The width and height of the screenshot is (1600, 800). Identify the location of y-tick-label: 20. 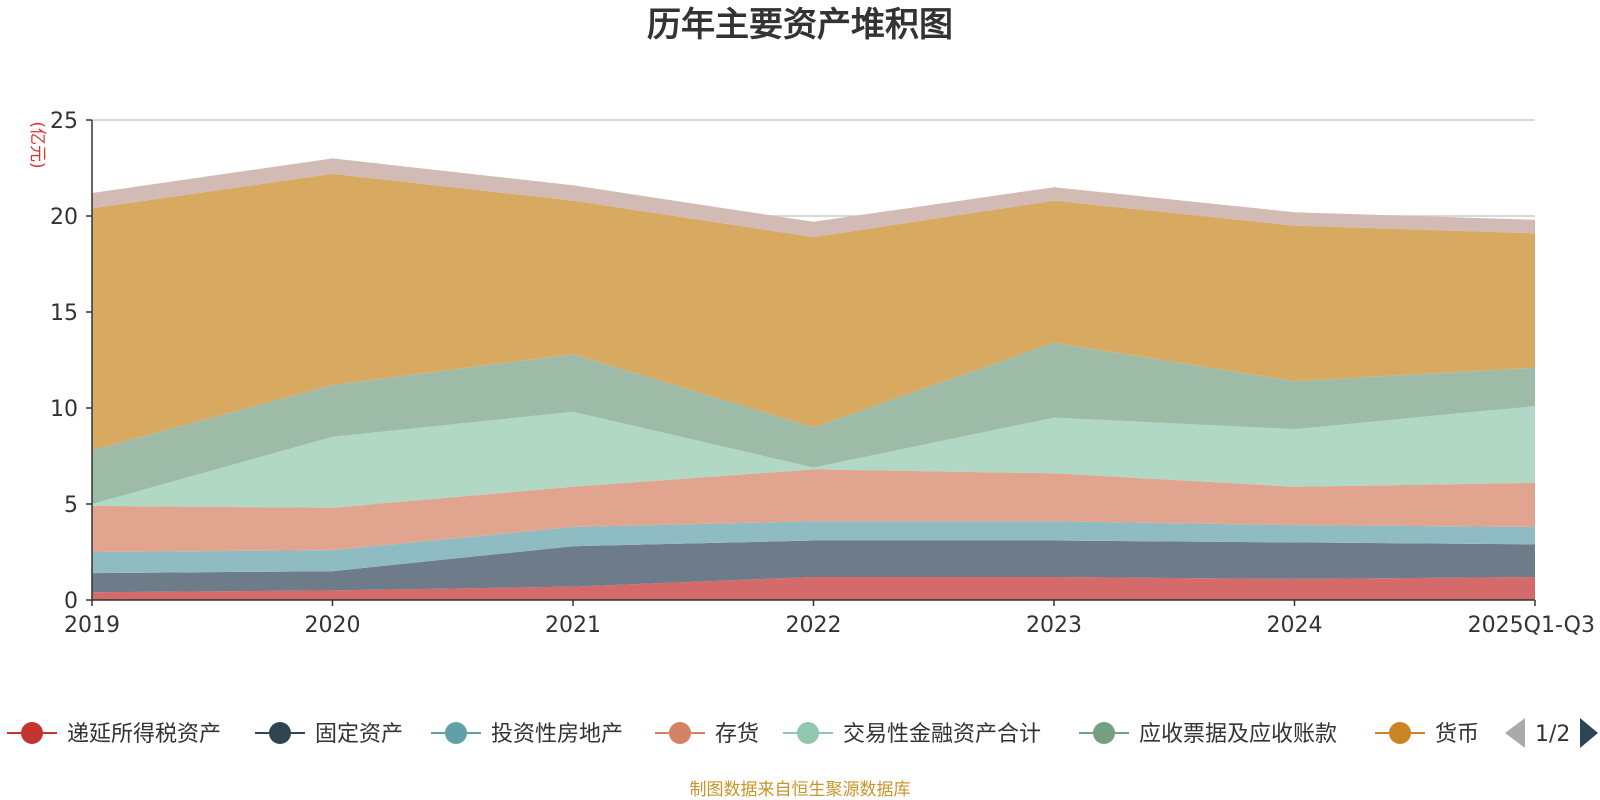
(64, 217).